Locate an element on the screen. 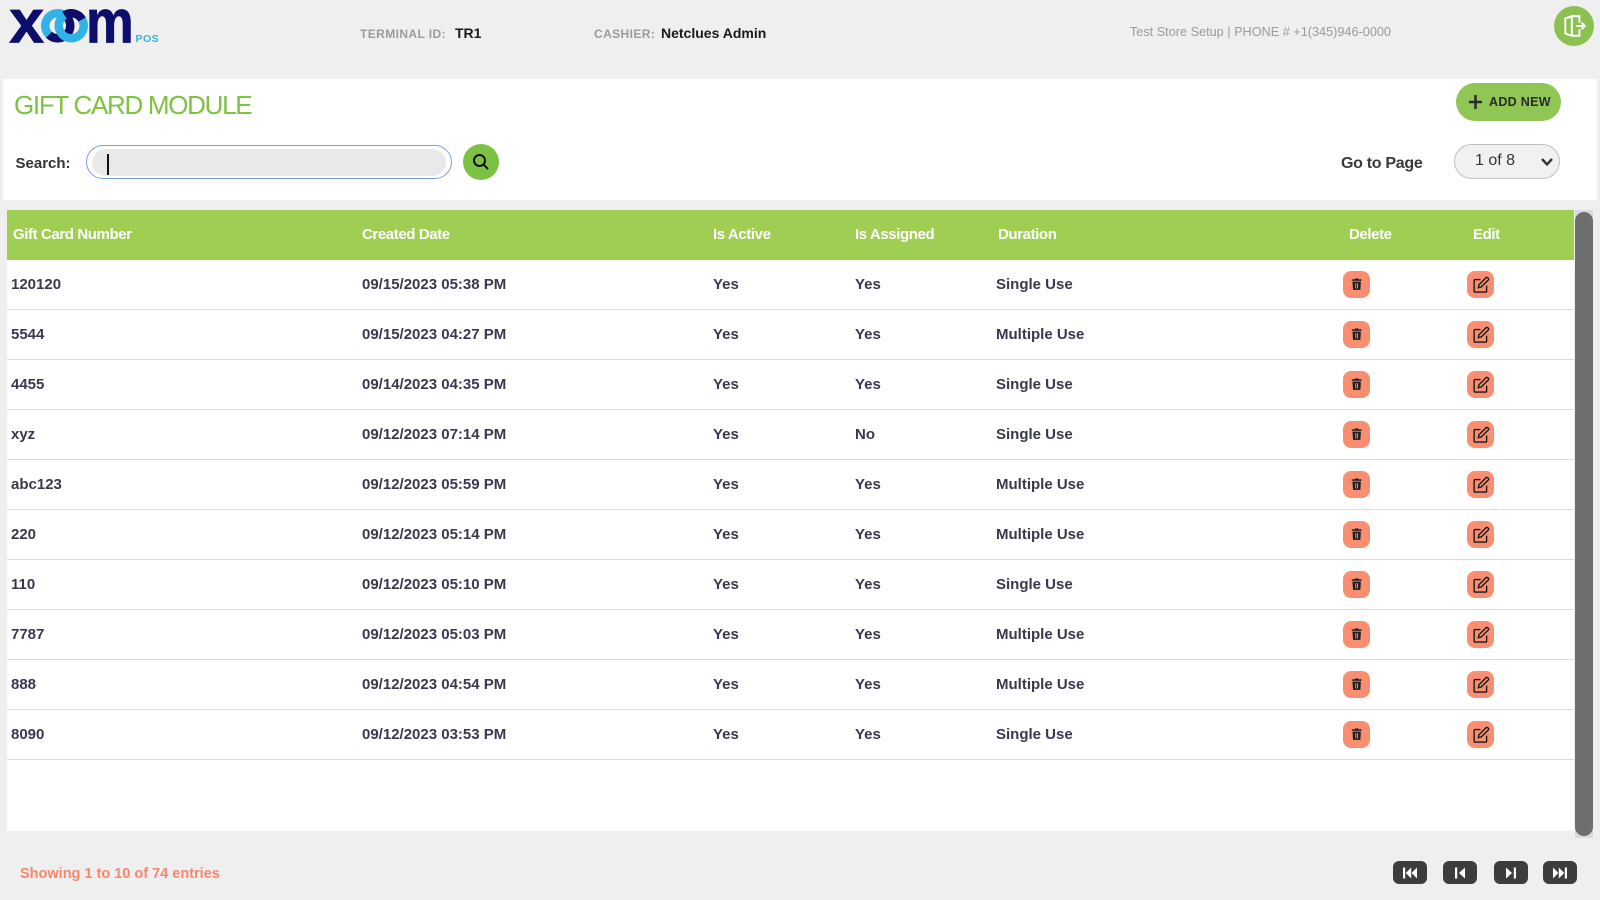 Image resolution: width=1600 pixels, height=900 pixels. svg-text: m is located at coordinates (110, 31).